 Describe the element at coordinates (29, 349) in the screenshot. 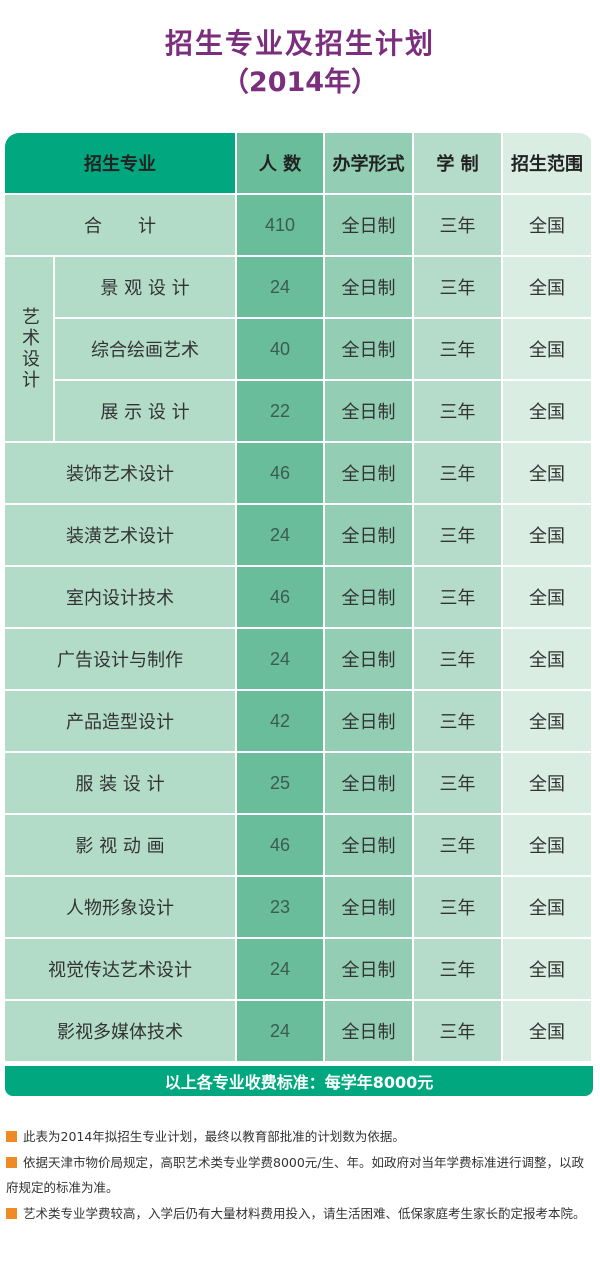

I see `group-label: 艺术设计` at that location.